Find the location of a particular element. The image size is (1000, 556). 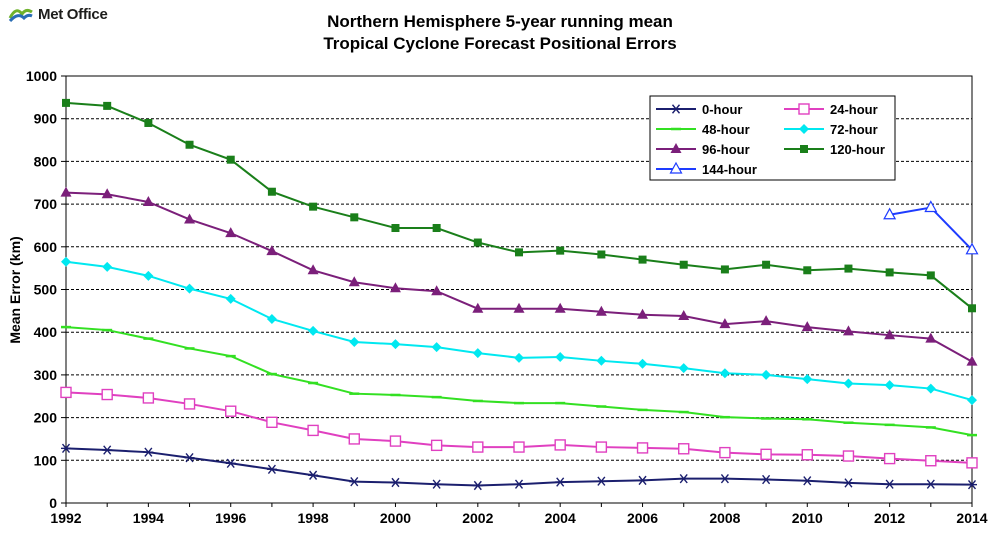

legend-item-120-hour: 120-hour is located at coordinates (834, 149).